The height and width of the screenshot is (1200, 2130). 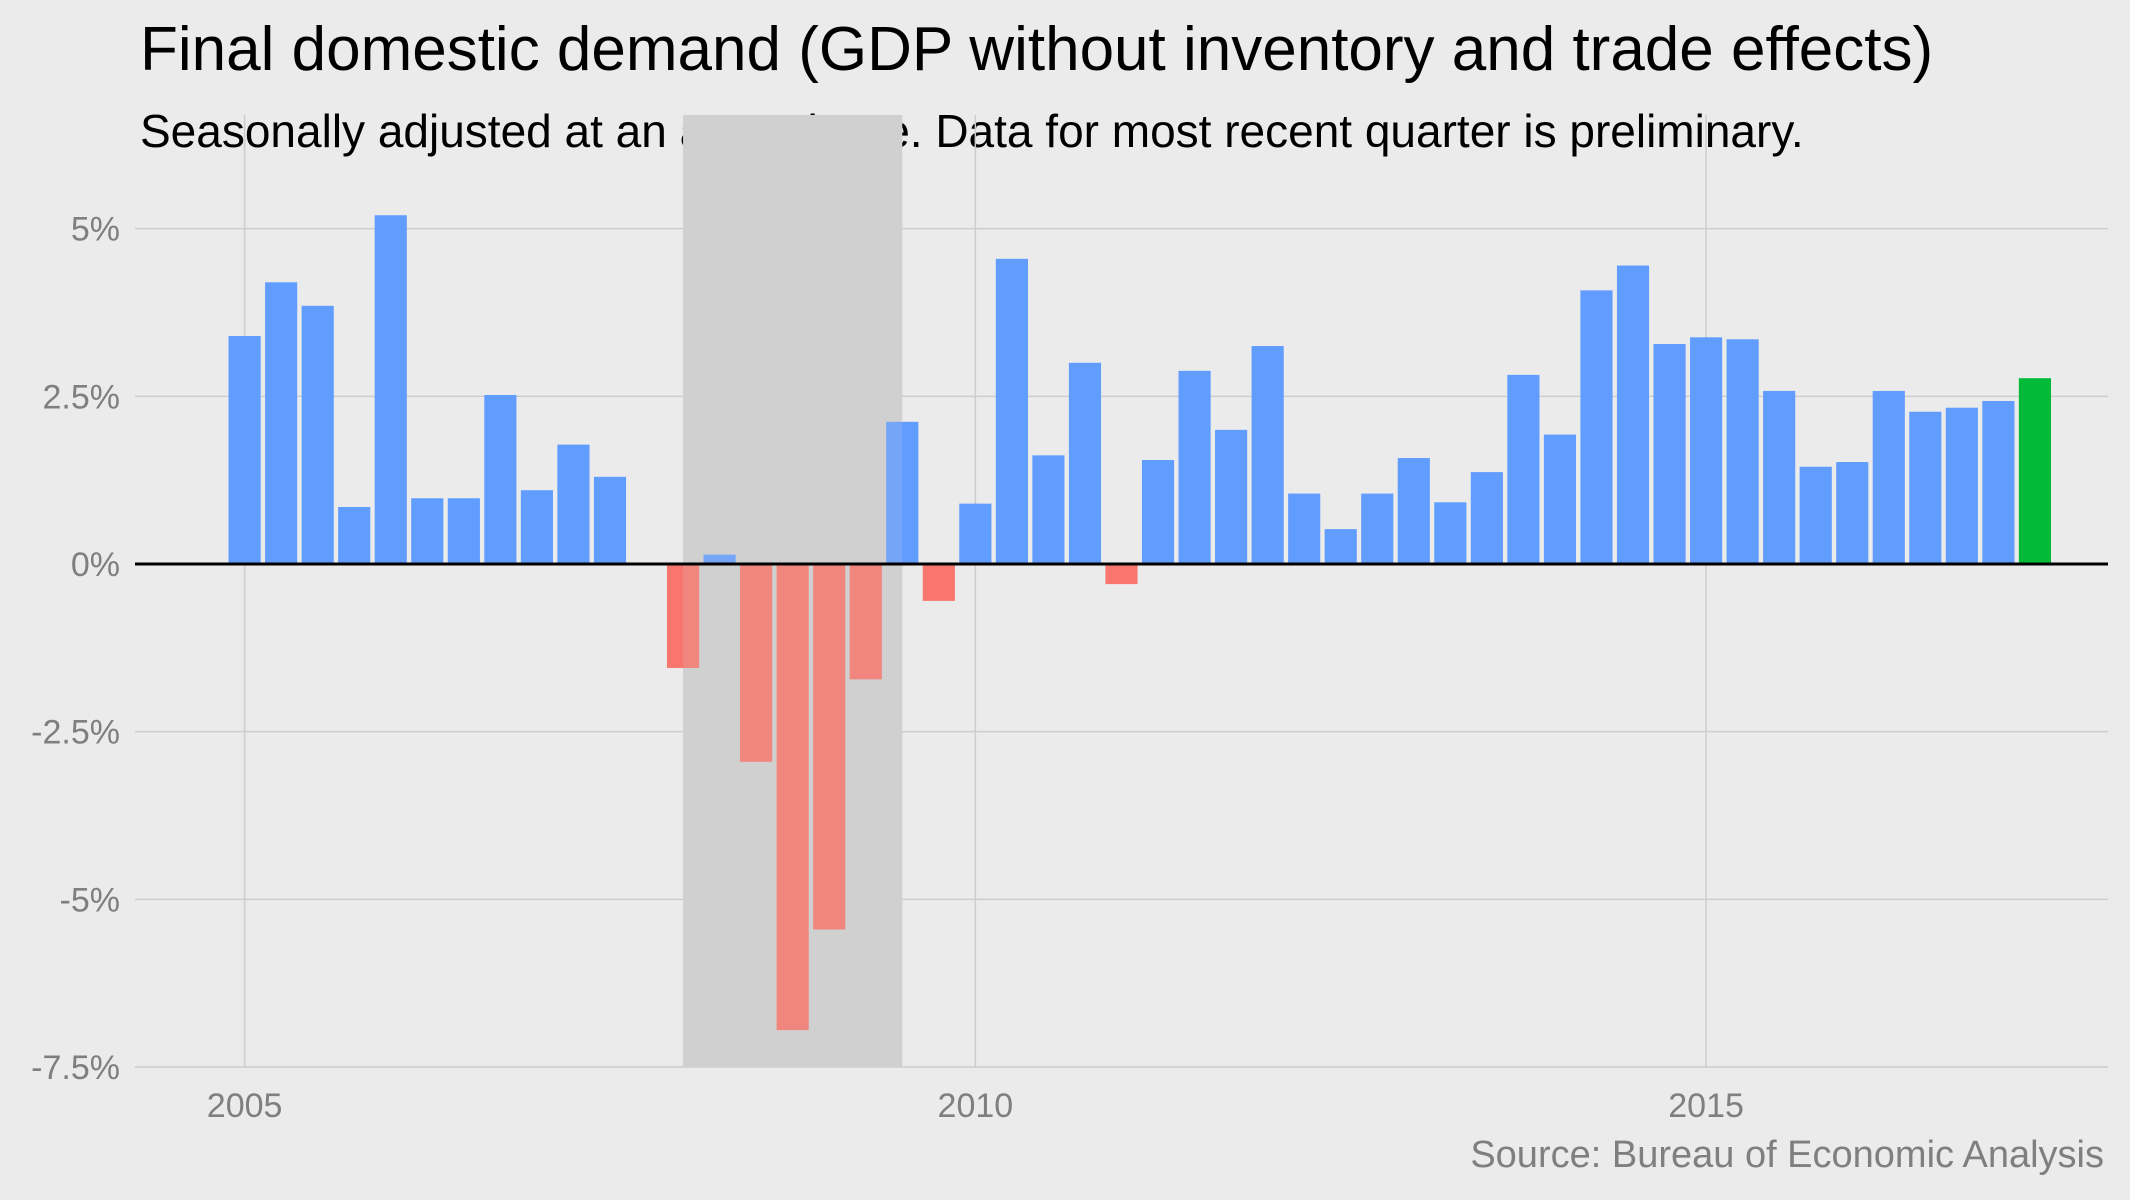 What do you see at coordinates (976, 1106) in the screenshot?
I see `x-tick-label: 2010` at bounding box center [976, 1106].